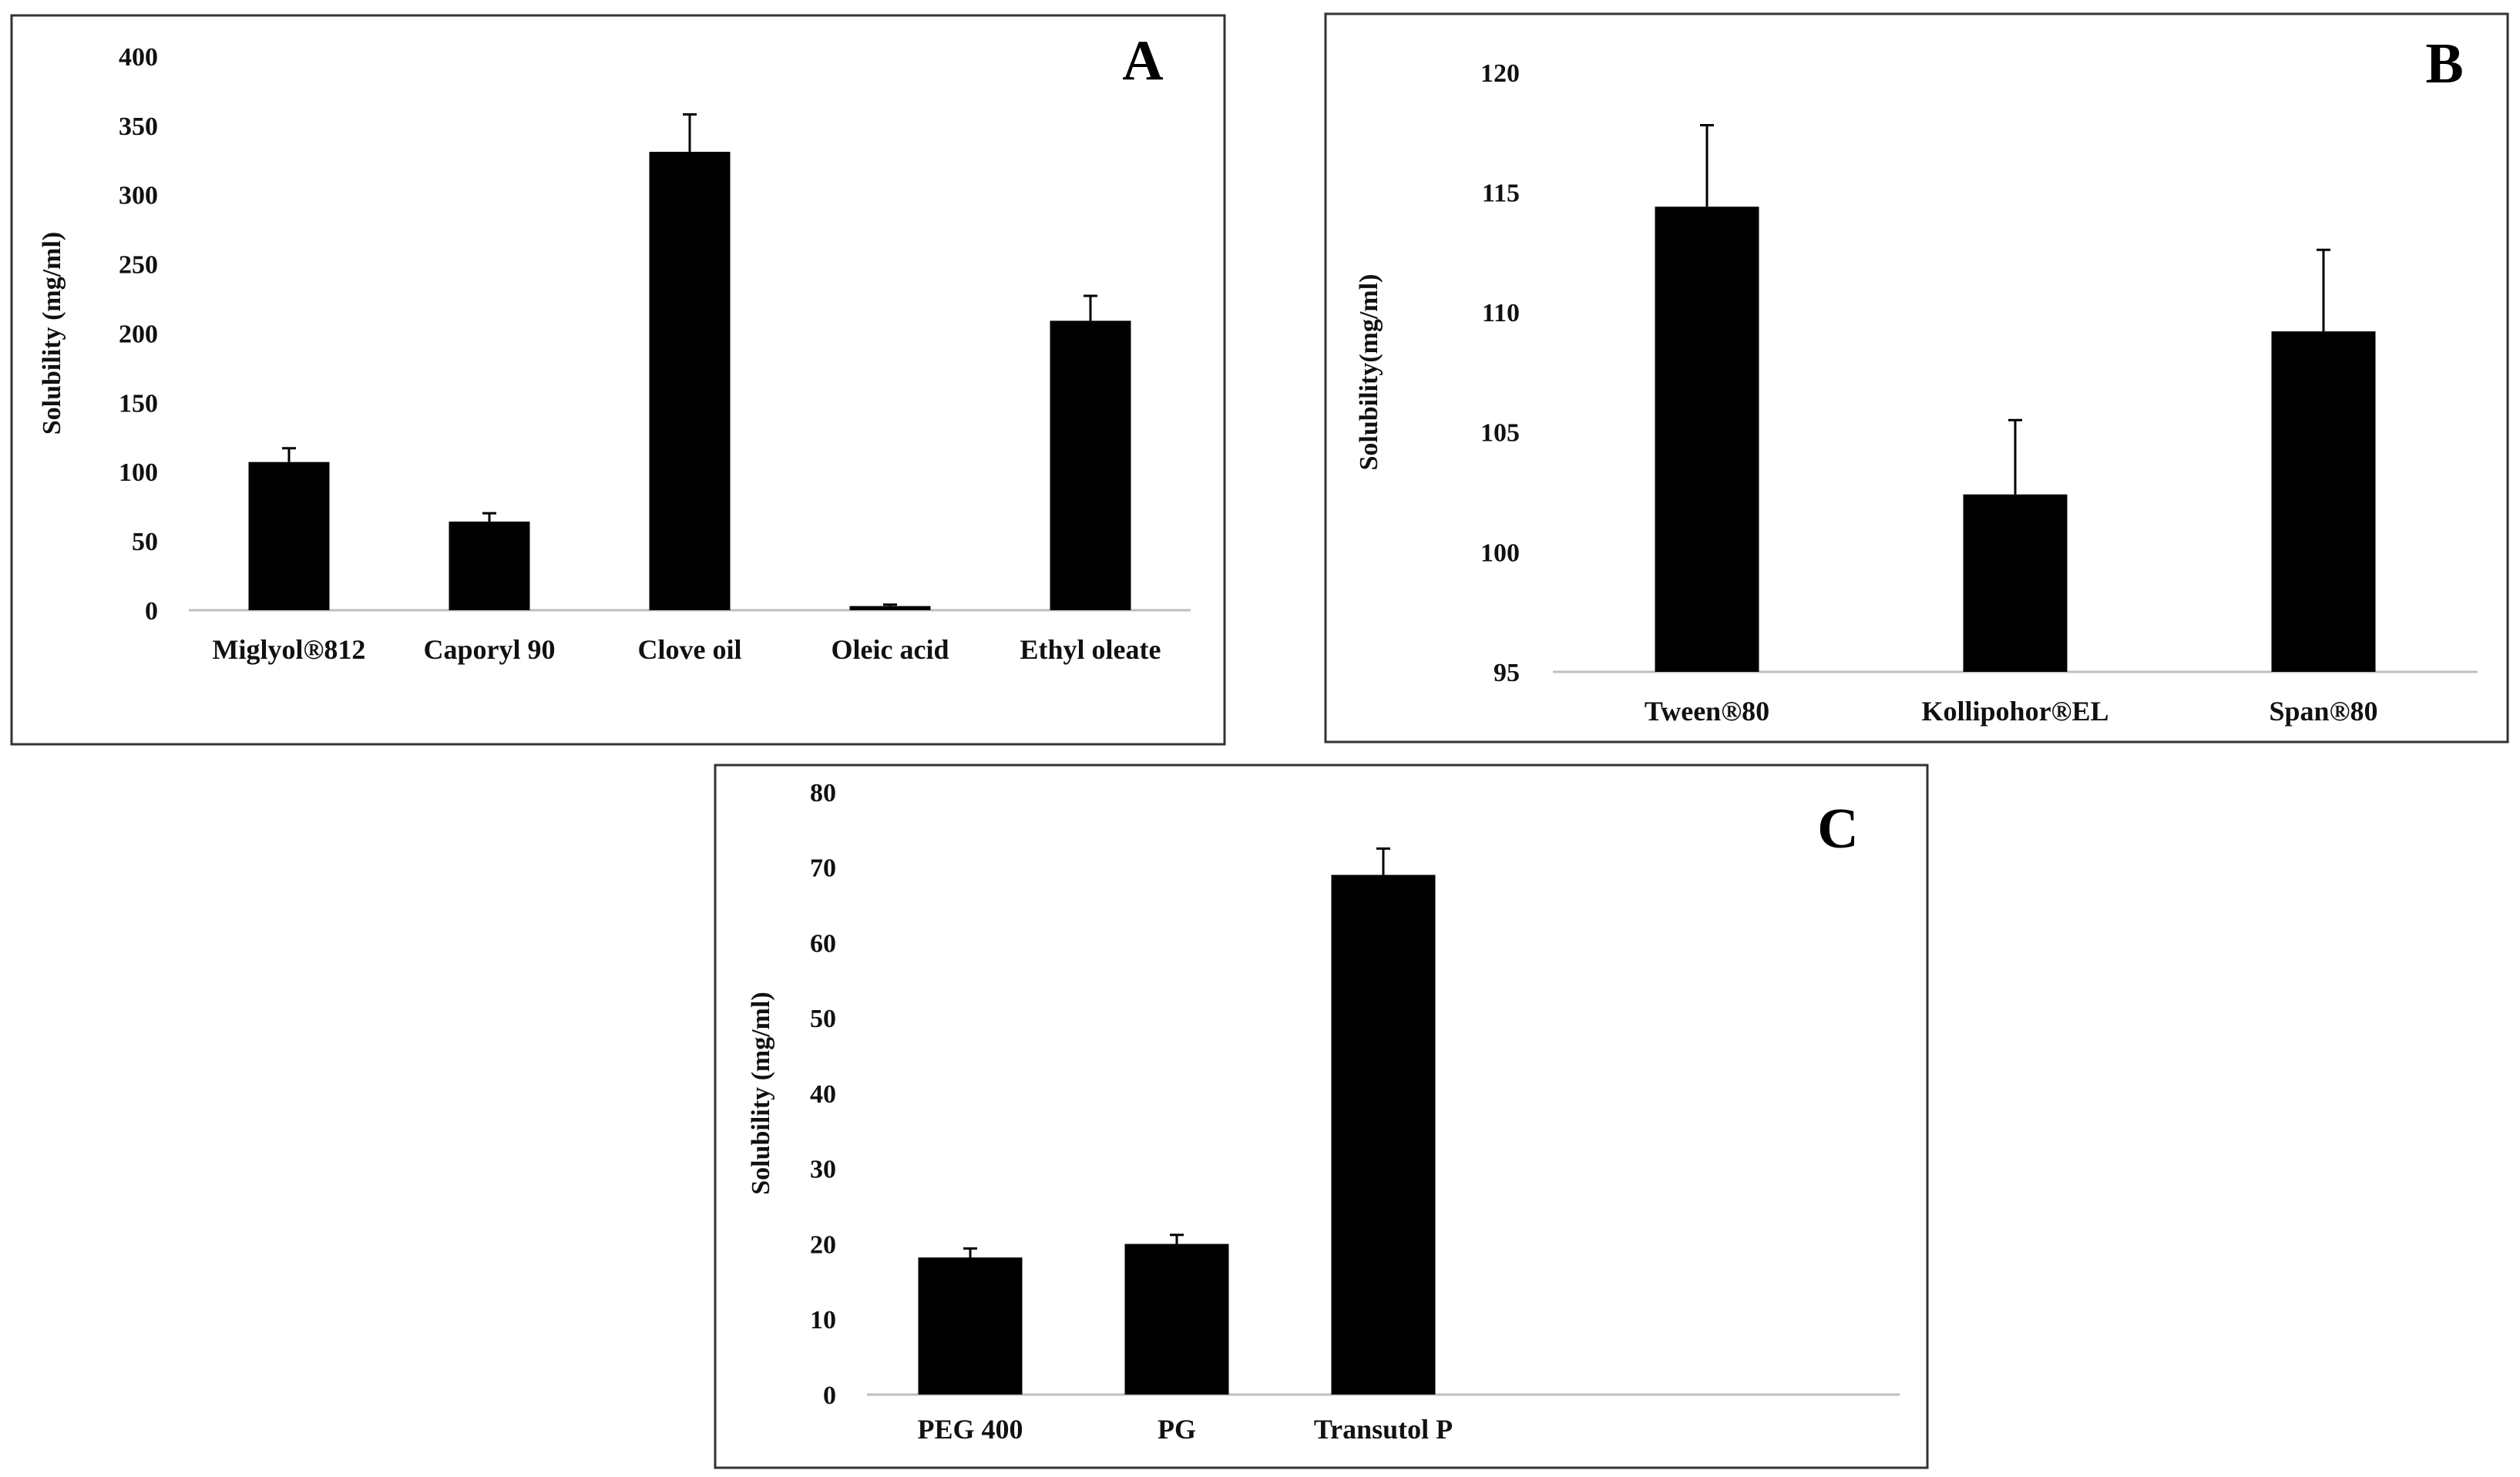 The image size is (2520, 1477). What do you see at coordinates (138, 404) in the screenshot?
I see `panel-a-ytick-label: 150` at bounding box center [138, 404].